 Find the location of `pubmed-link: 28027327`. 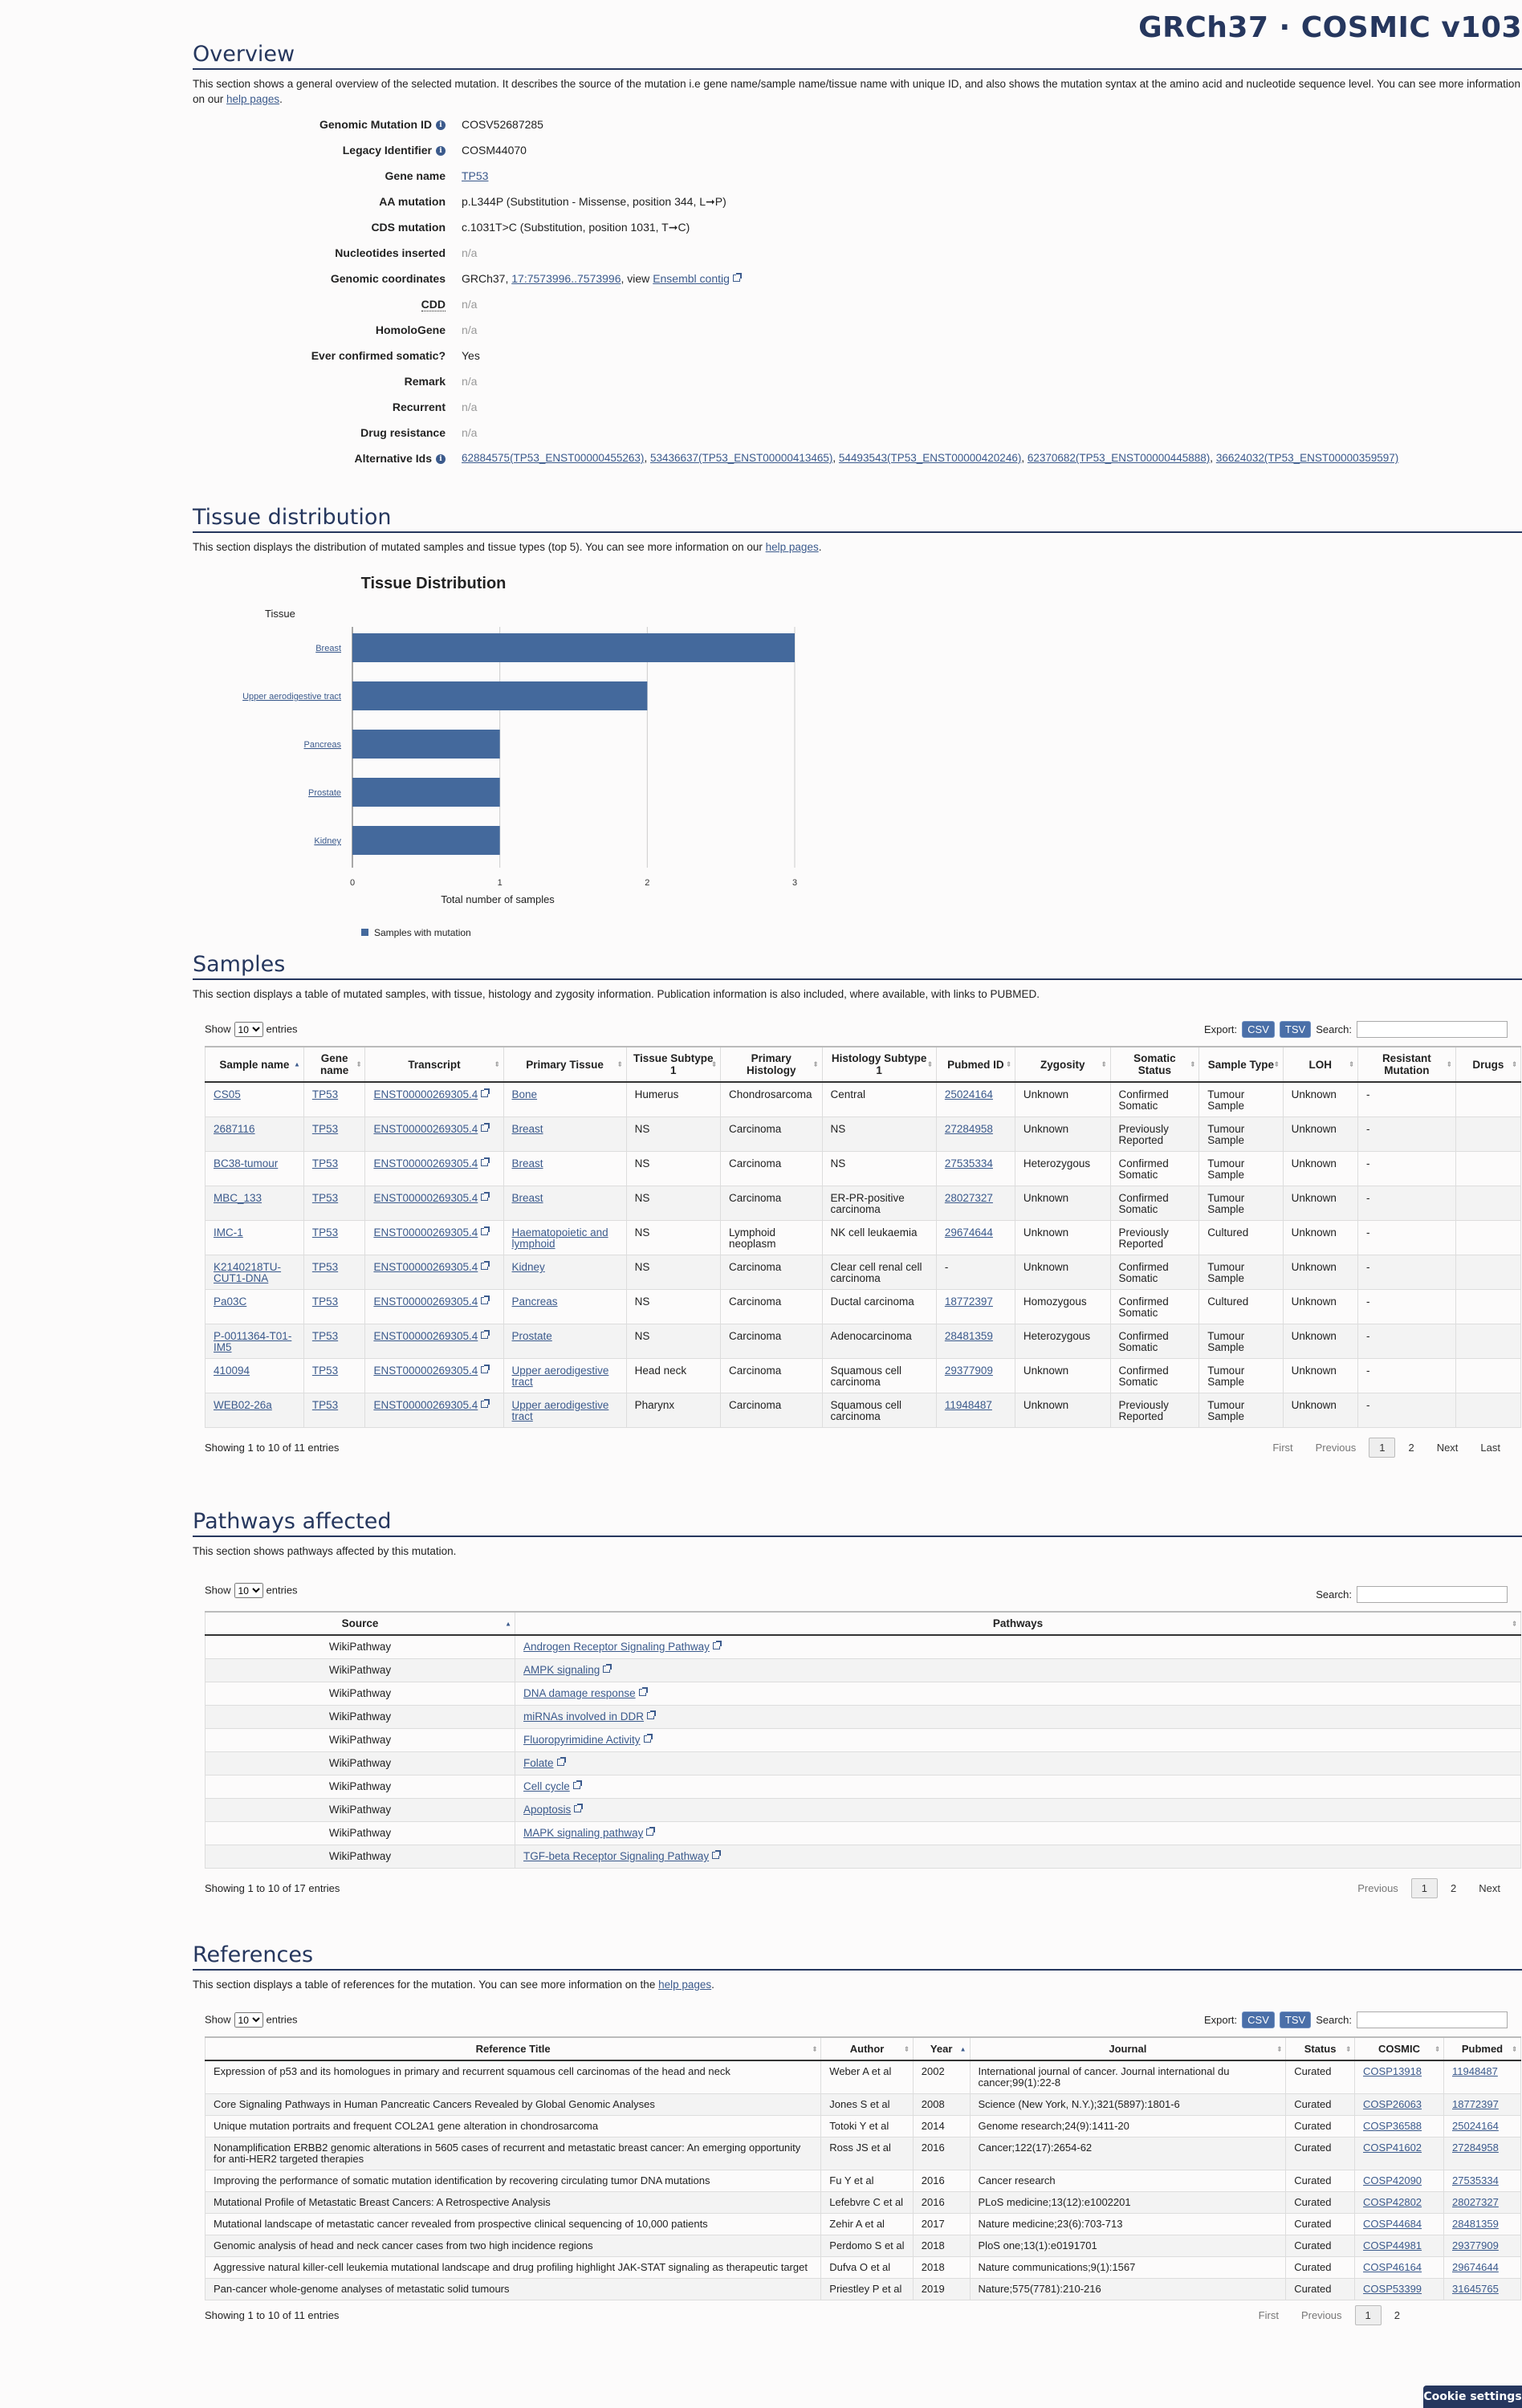

pubmed-link: 28027327 is located at coordinates (969, 1198).